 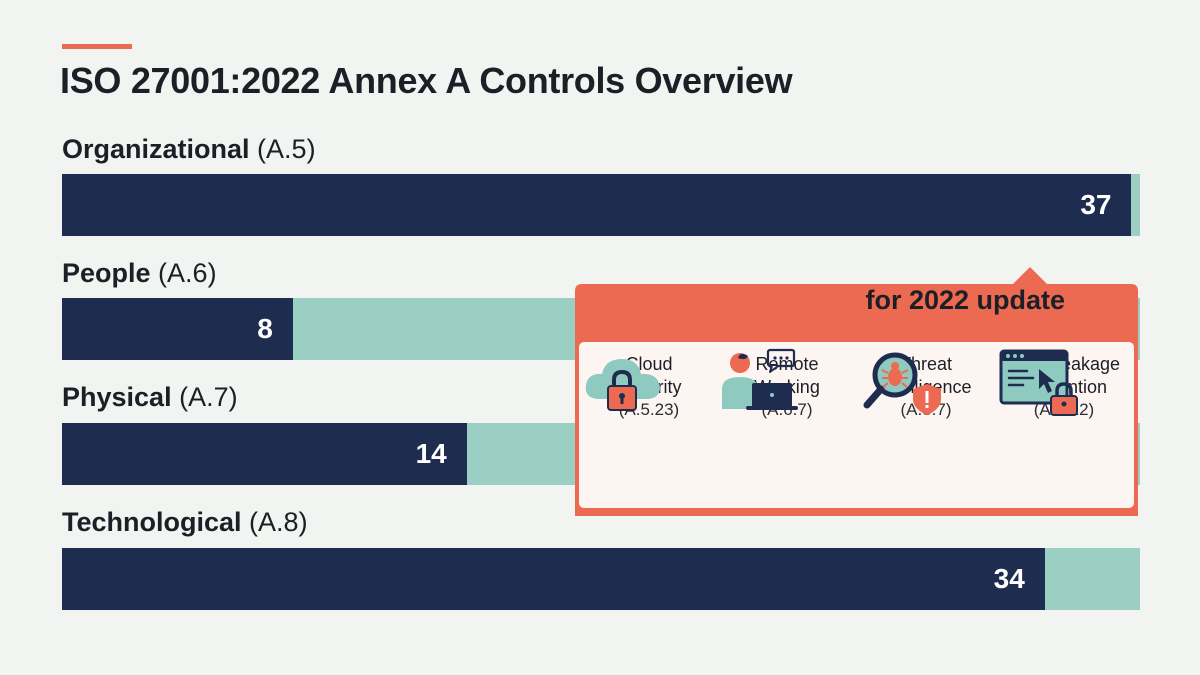 What do you see at coordinates (286, 149) in the screenshot?
I see `category-code: (A.5)` at bounding box center [286, 149].